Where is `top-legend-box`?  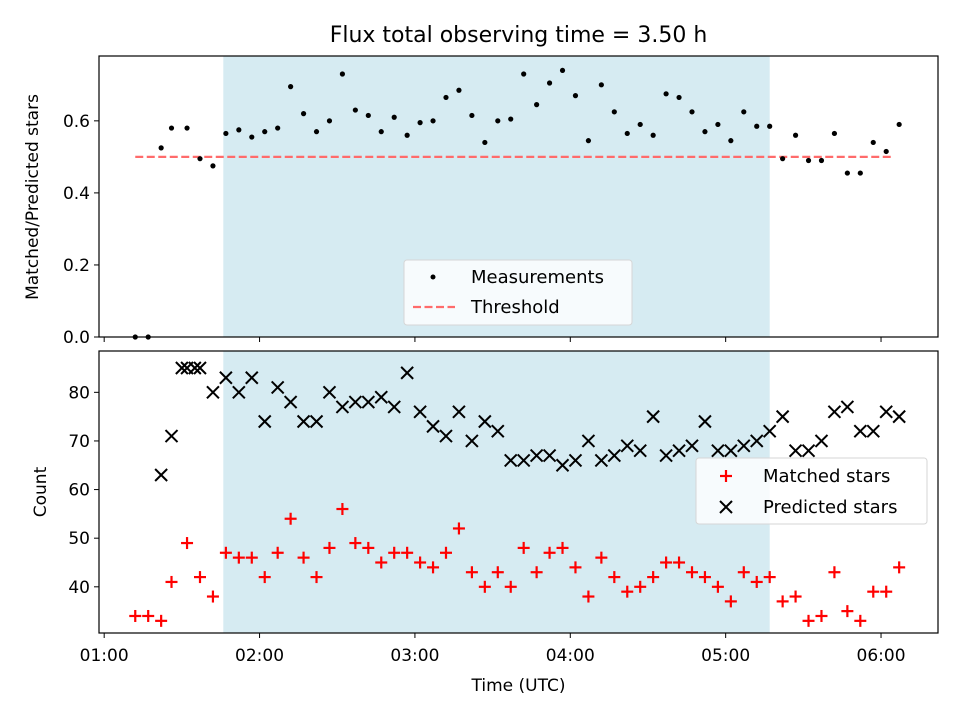 top-legend-box is located at coordinates (518, 292).